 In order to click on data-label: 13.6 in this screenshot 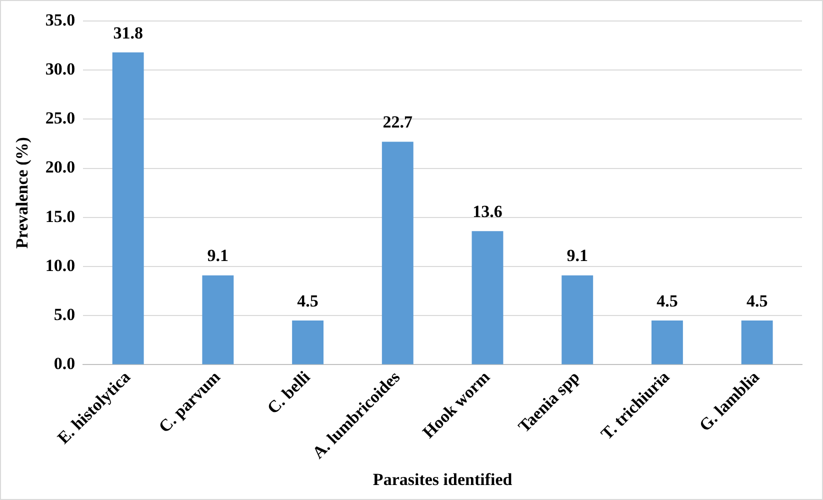, I will do `click(487, 212)`.